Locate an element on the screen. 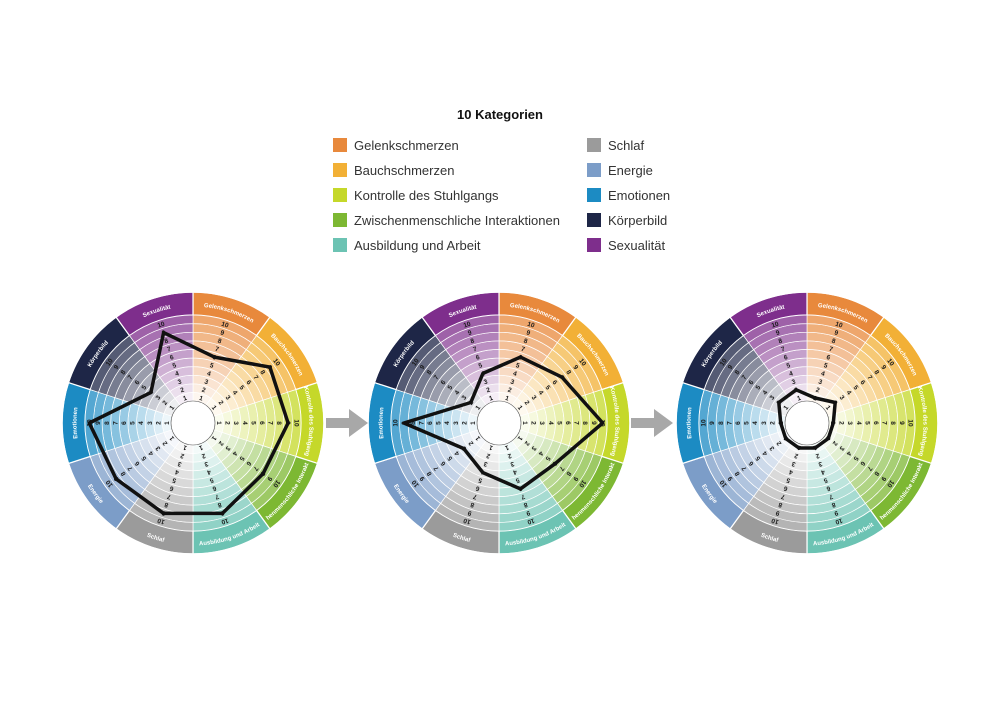 The width and height of the screenshot is (1000, 707). legend-label: Ausbildung und Arbeit is located at coordinates (417, 245).